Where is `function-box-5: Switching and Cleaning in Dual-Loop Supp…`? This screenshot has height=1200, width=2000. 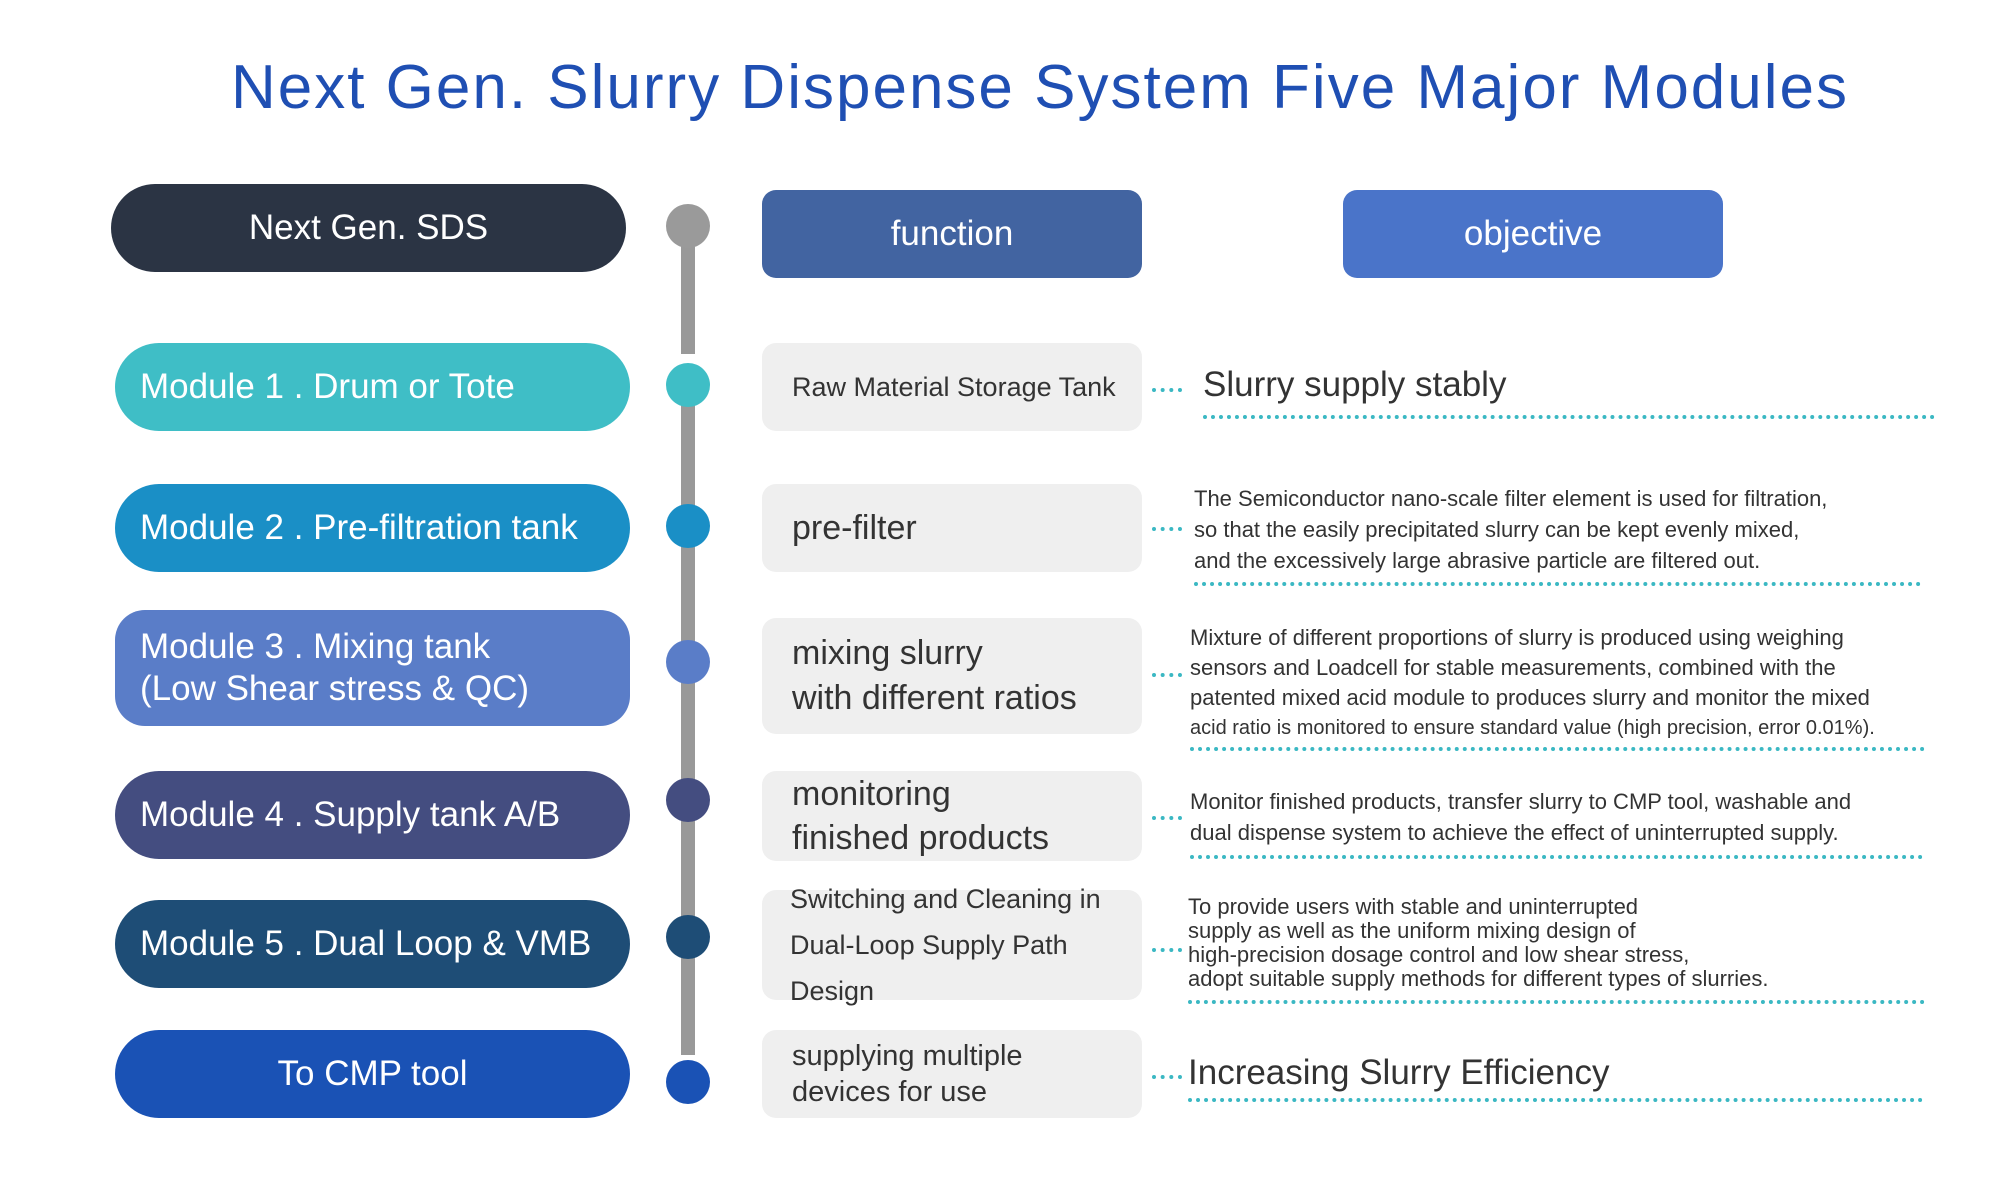
function-box-5: Switching and Cleaning in Dual-Loop Supp… is located at coordinates (952, 945).